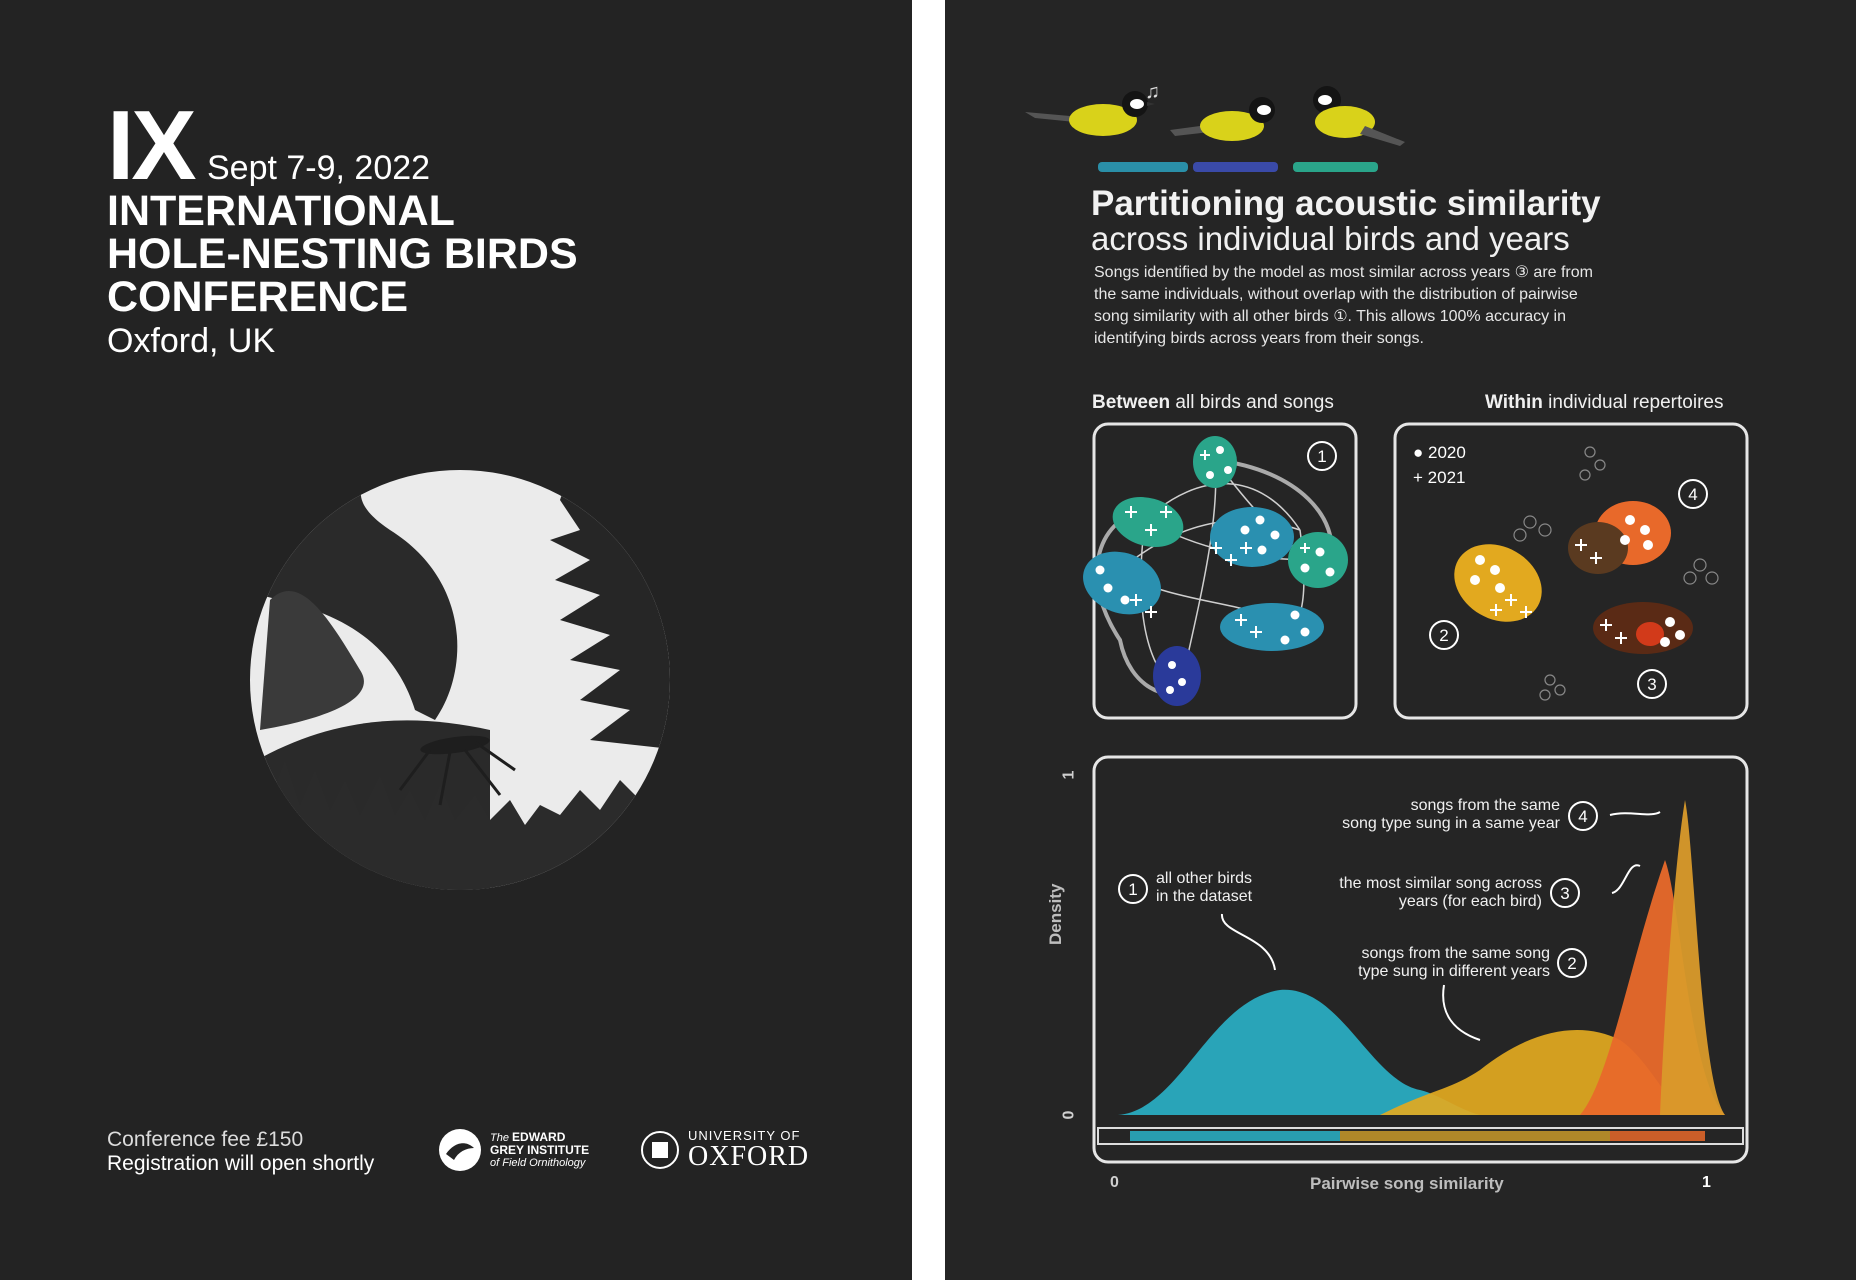  Describe the element at coordinates (258, 297) in the screenshot. I see `title-line: CONFERENCE` at that location.